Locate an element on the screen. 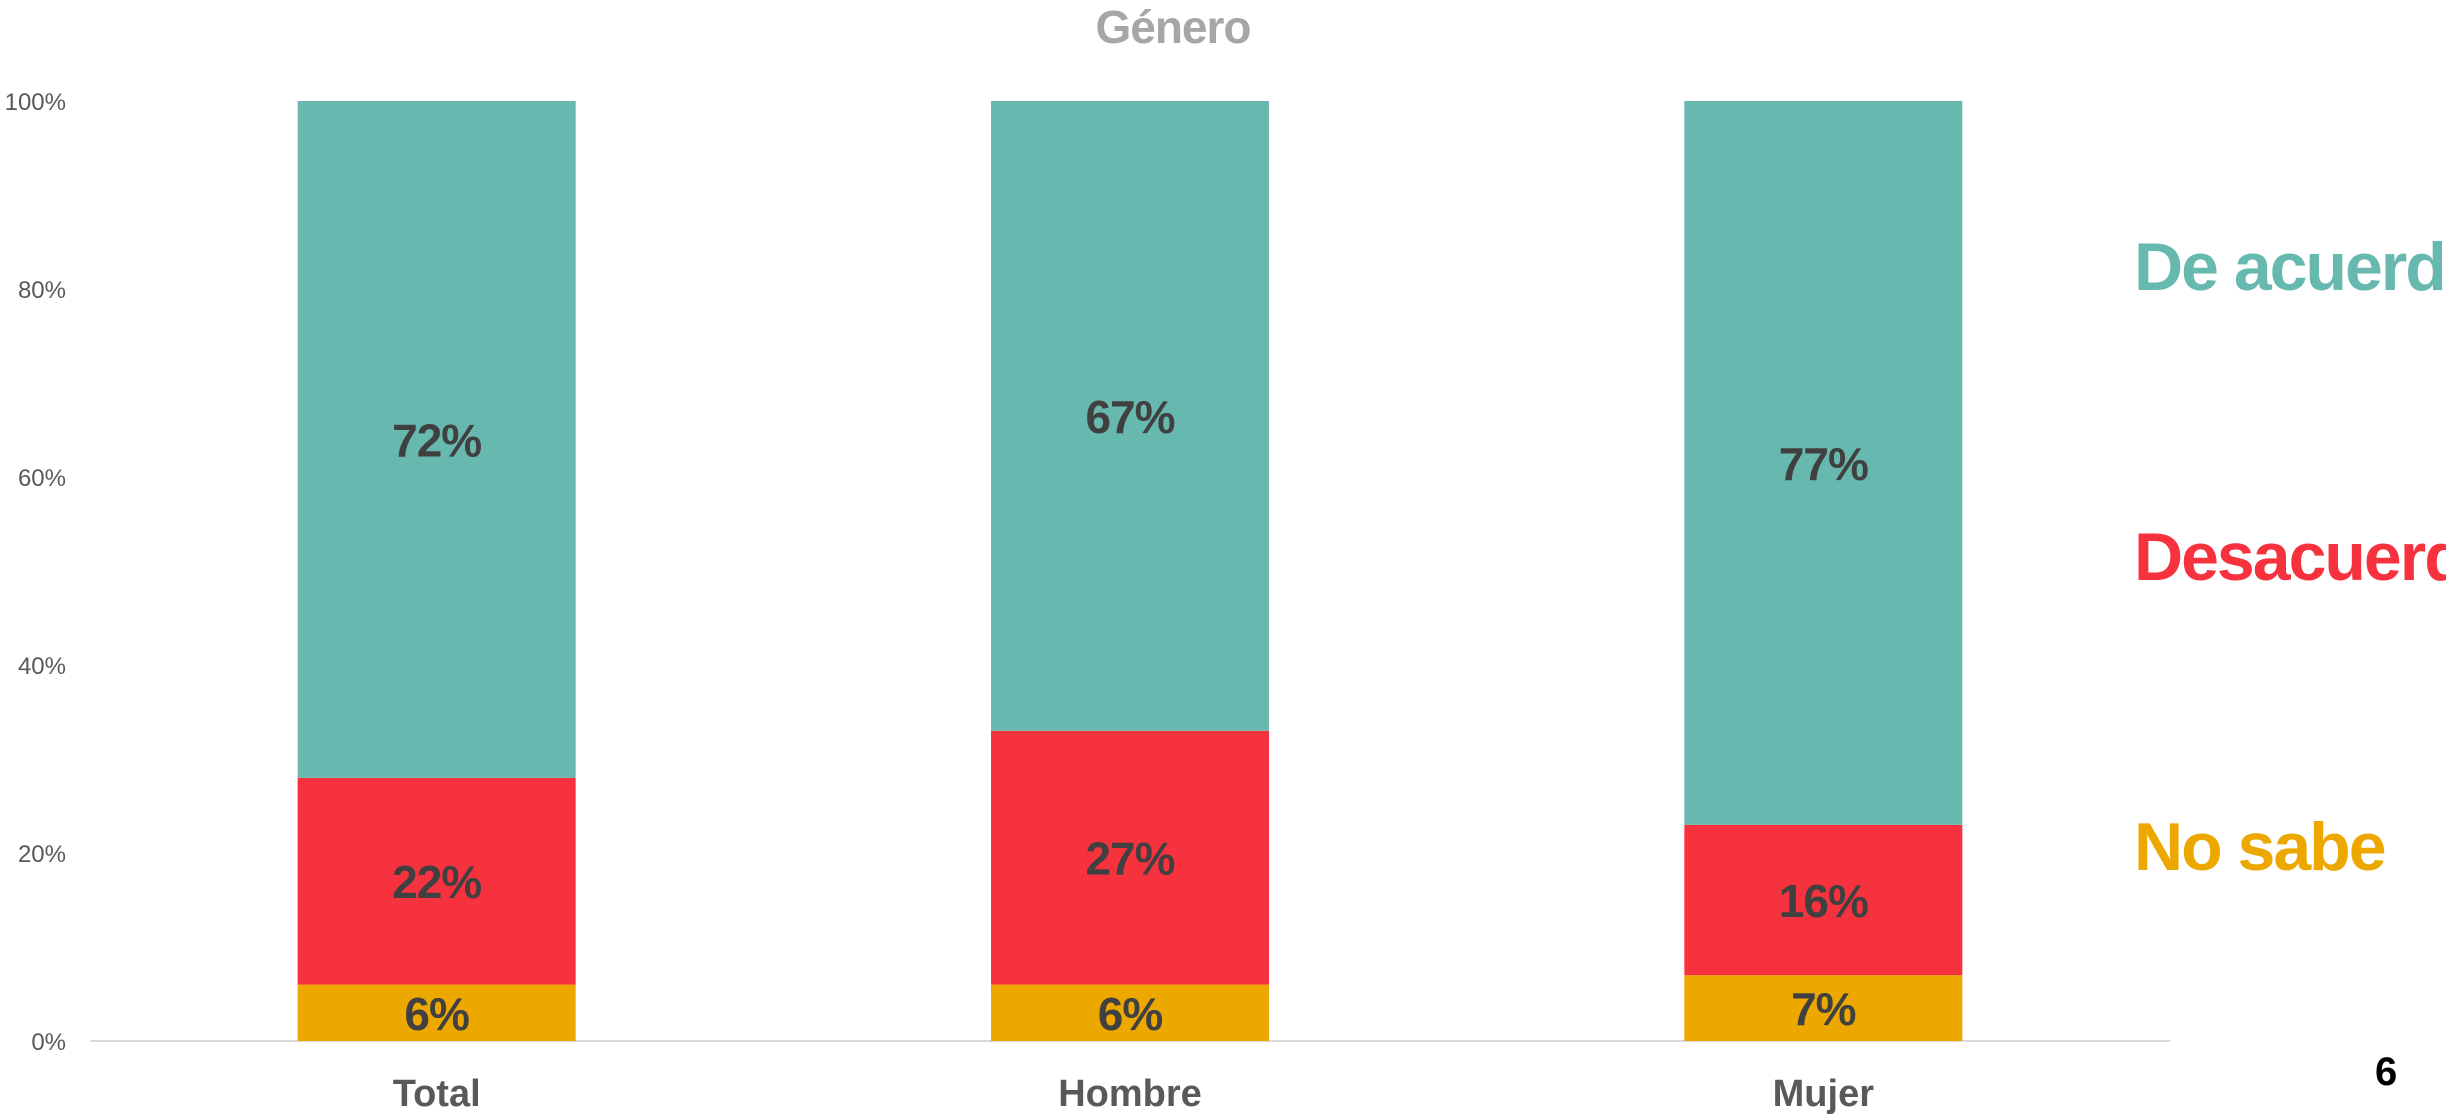 The width and height of the screenshot is (2446, 1115). y-tick-label: 0% is located at coordinates (48, 1042).